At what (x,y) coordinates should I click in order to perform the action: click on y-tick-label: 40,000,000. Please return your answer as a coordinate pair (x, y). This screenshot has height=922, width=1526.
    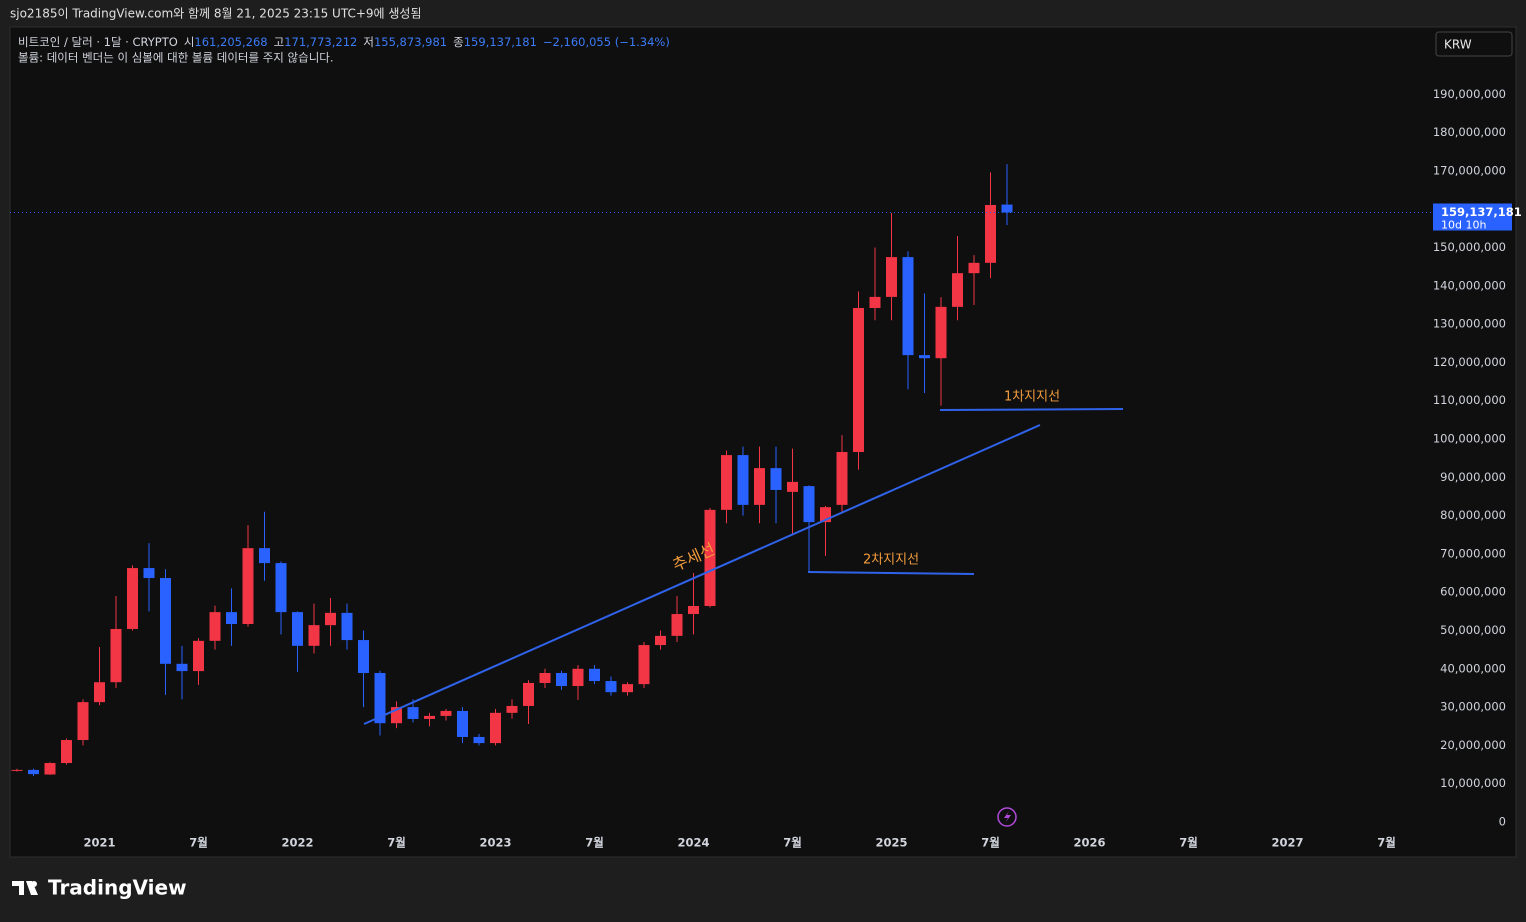
    Looking at the image, I should click on (1473, 668).